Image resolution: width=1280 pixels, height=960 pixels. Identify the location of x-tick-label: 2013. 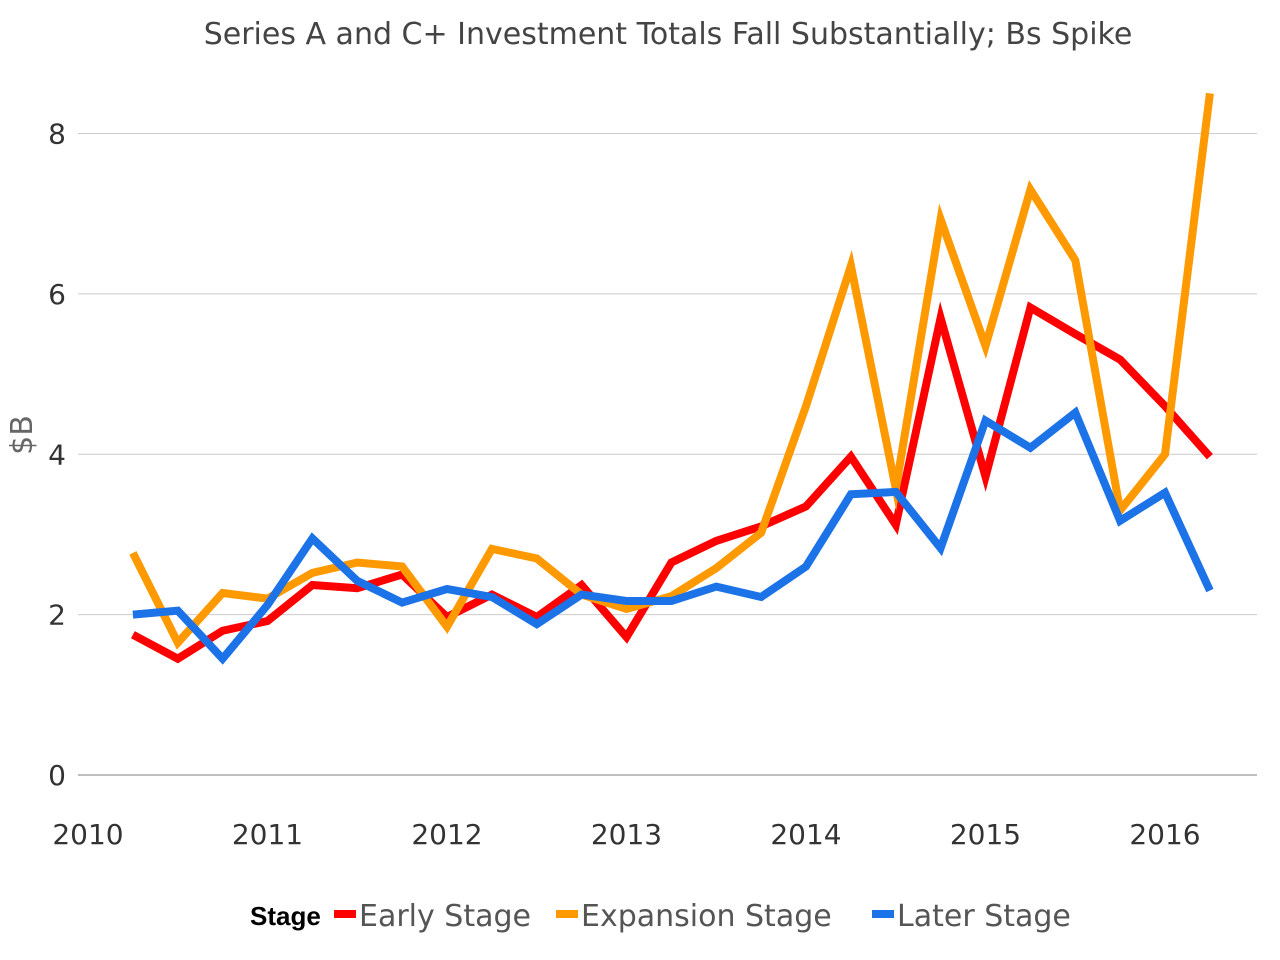
(626, 834).